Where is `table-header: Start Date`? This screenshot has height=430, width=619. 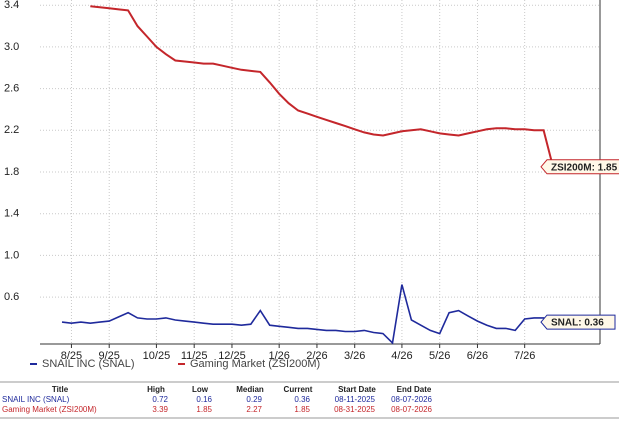 table-header: Start Date is located at coordinates (357, 389).